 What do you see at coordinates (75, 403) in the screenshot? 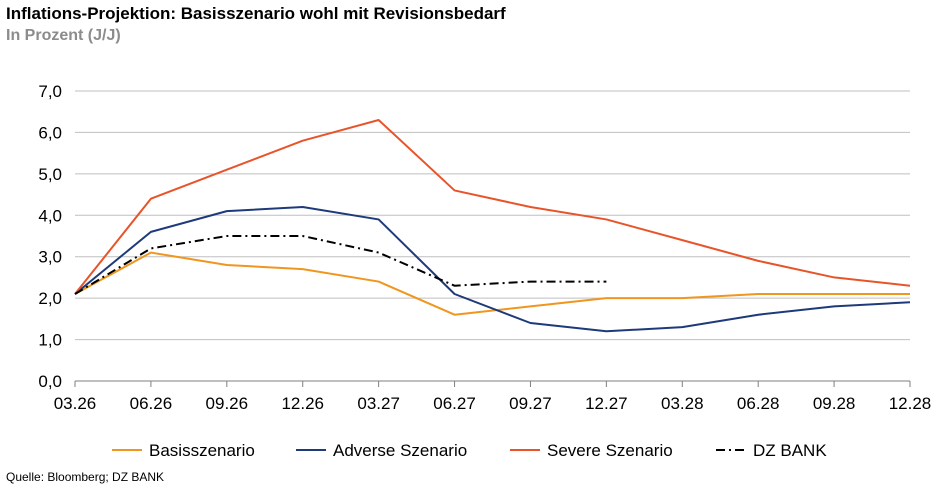
I see `x-tick-label: 03.26` at bounding box center [75, 403].